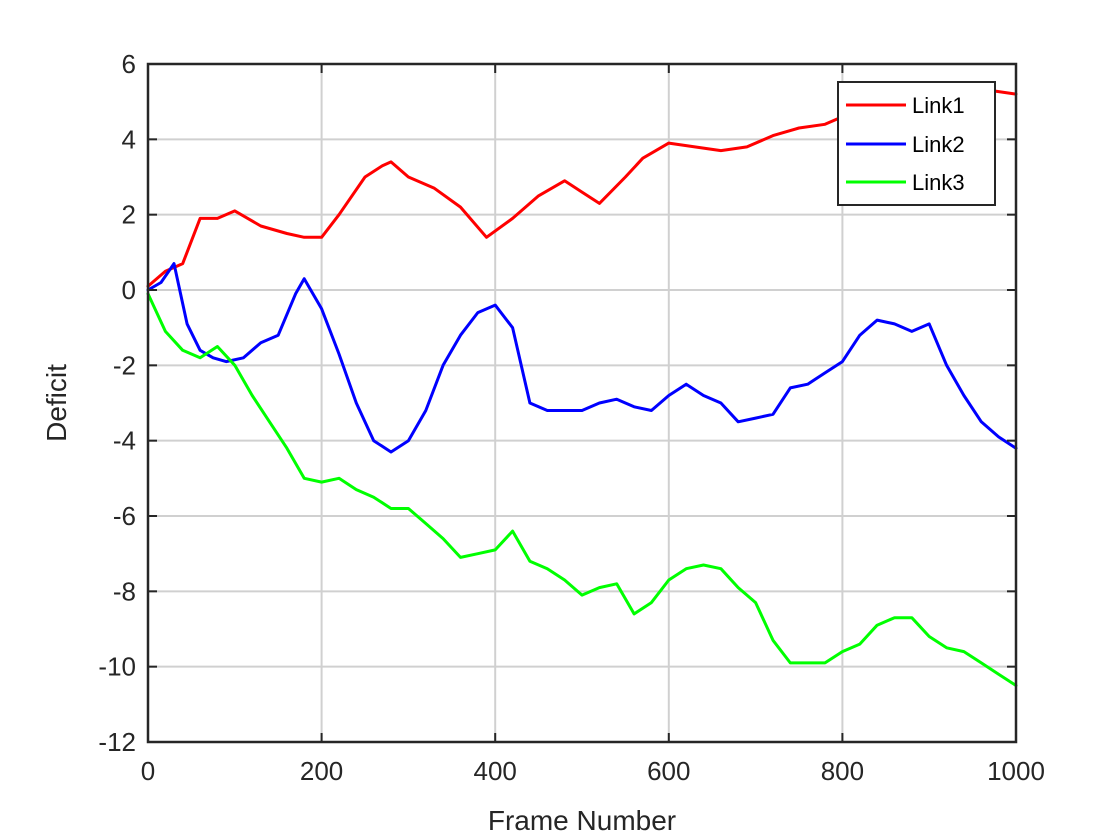  I want to click on y-tick-label: 6, so click(129, 64).